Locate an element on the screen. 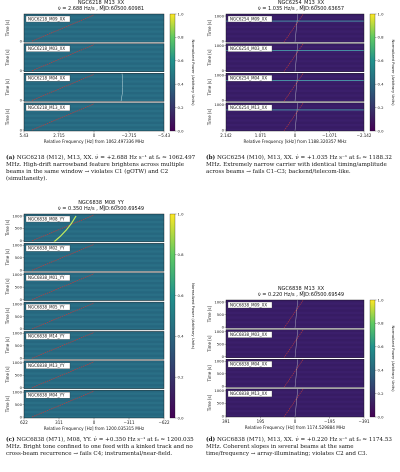 Image resolution: width=400 pixels, height=472 pixels. beam-3: NGC6838_M04_XX 1000 500 0 Time [s] is located at coordinates (286, 374).